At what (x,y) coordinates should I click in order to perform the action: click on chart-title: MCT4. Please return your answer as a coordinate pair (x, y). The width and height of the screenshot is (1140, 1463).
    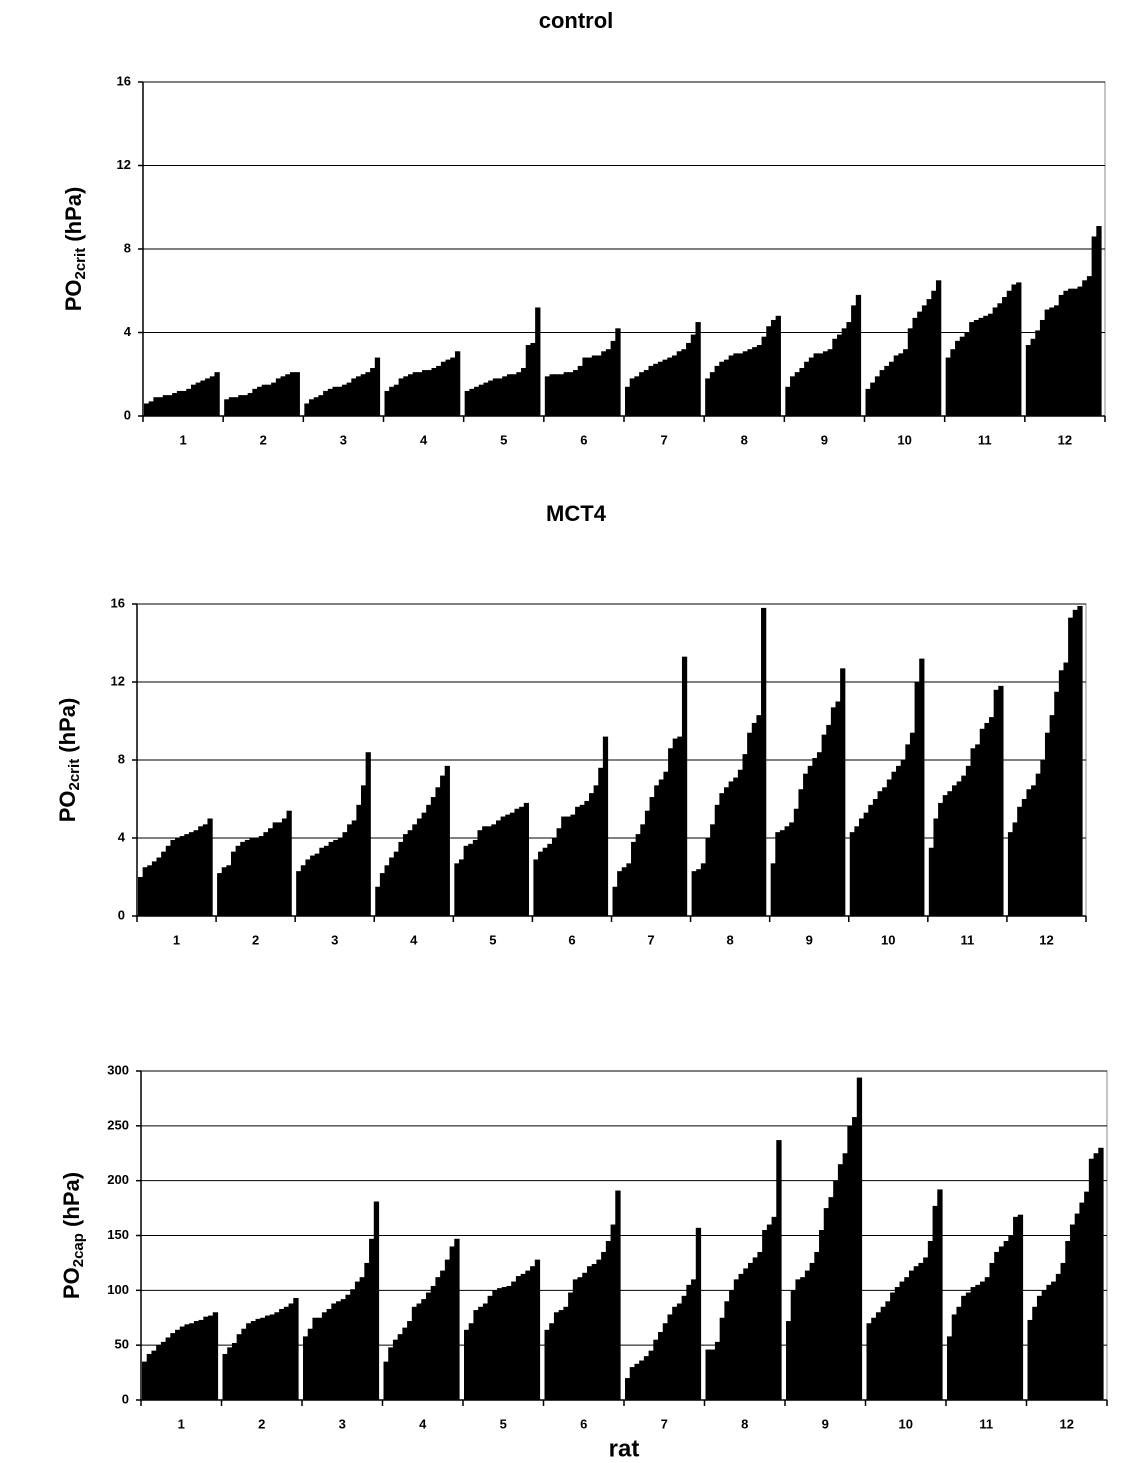
    Looking at the image, I should click on (576, 513).